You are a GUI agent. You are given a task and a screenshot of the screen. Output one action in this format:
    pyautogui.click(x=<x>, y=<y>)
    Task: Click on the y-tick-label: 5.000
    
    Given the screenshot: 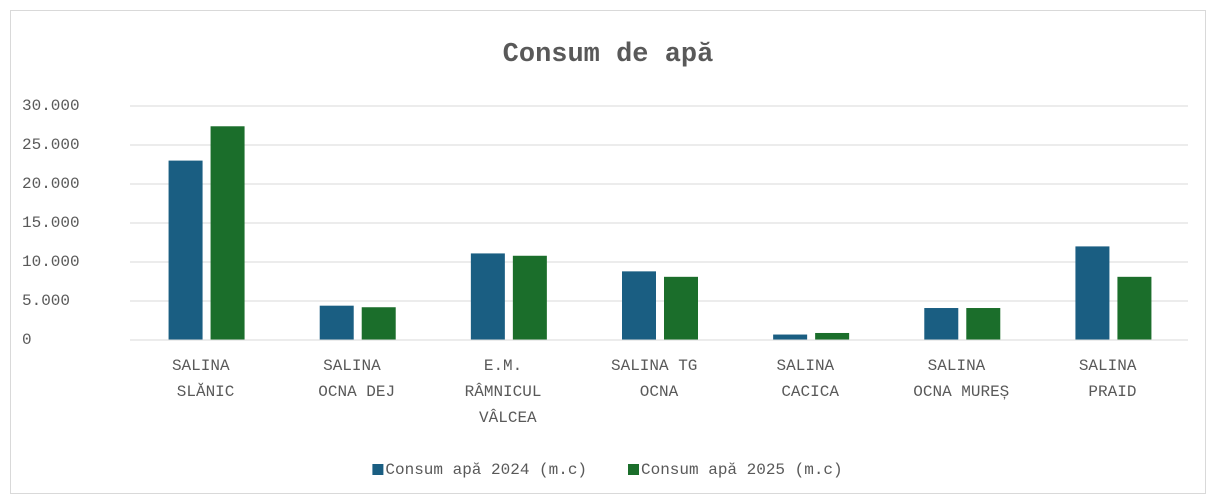 What is the action you would take?
    pyautogui.click(x=46, y=301)
    